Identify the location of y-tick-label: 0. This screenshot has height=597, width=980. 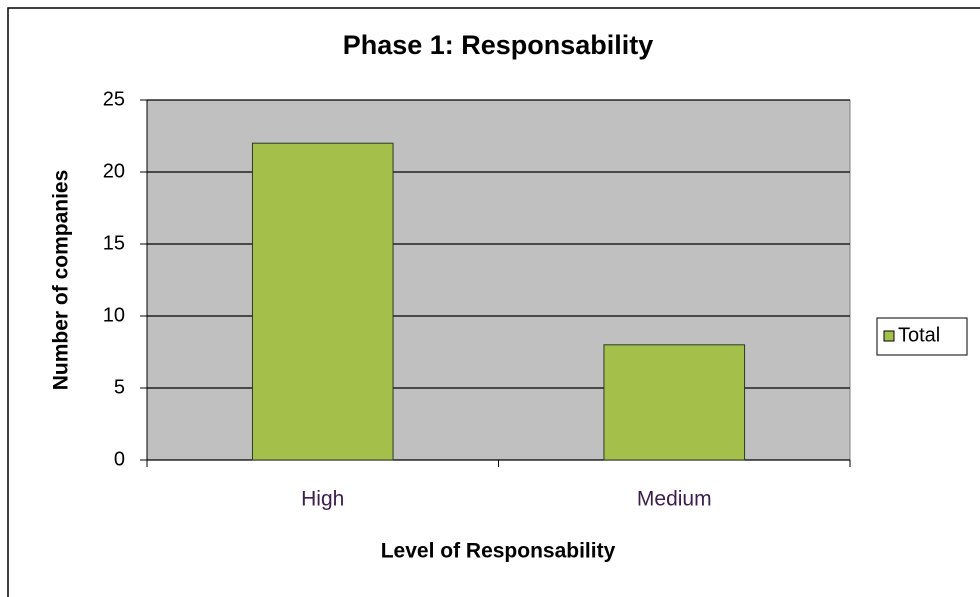
(119, 459).